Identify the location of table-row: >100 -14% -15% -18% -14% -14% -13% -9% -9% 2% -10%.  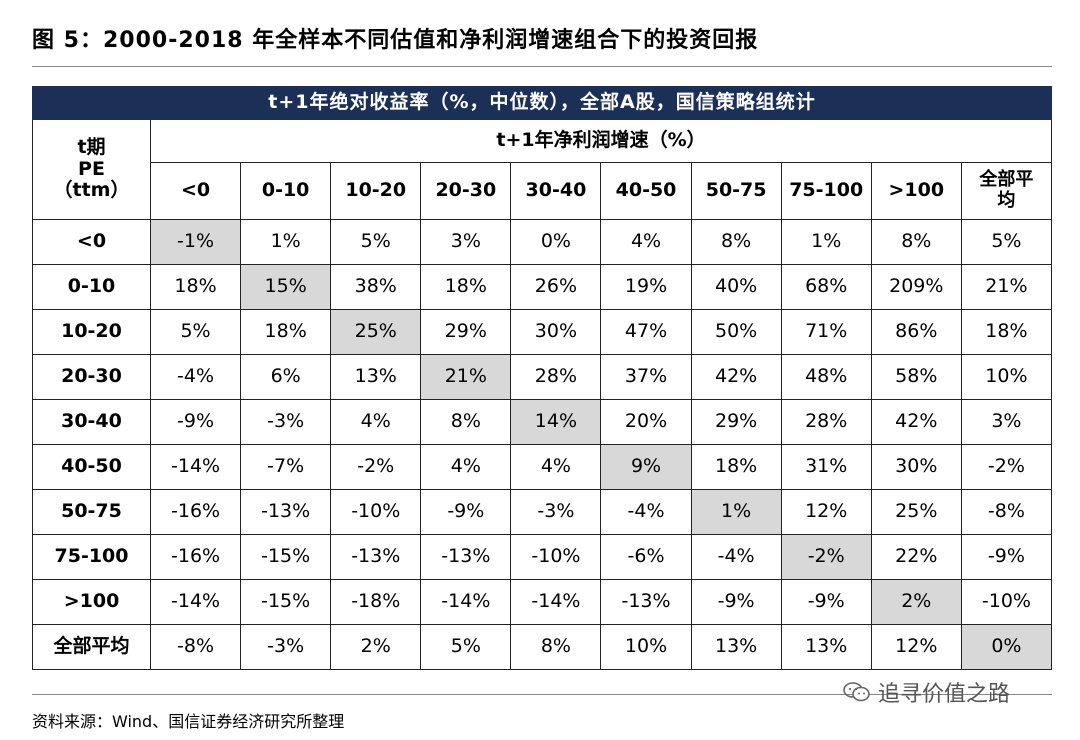
(542, 602).